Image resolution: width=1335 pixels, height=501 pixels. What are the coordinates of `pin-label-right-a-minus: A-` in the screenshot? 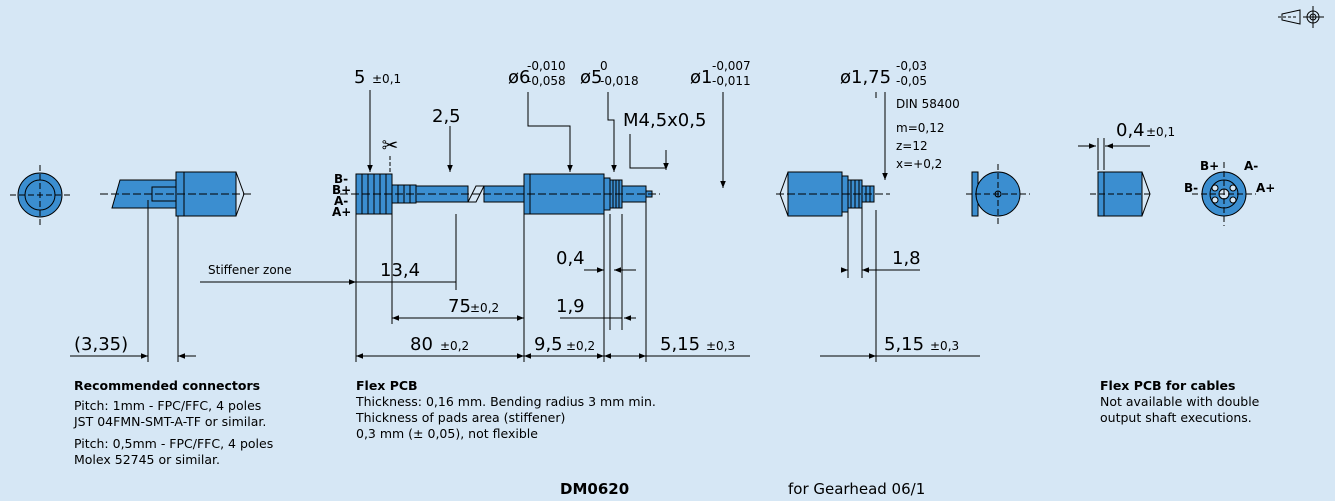 It's located at (1251, 166).